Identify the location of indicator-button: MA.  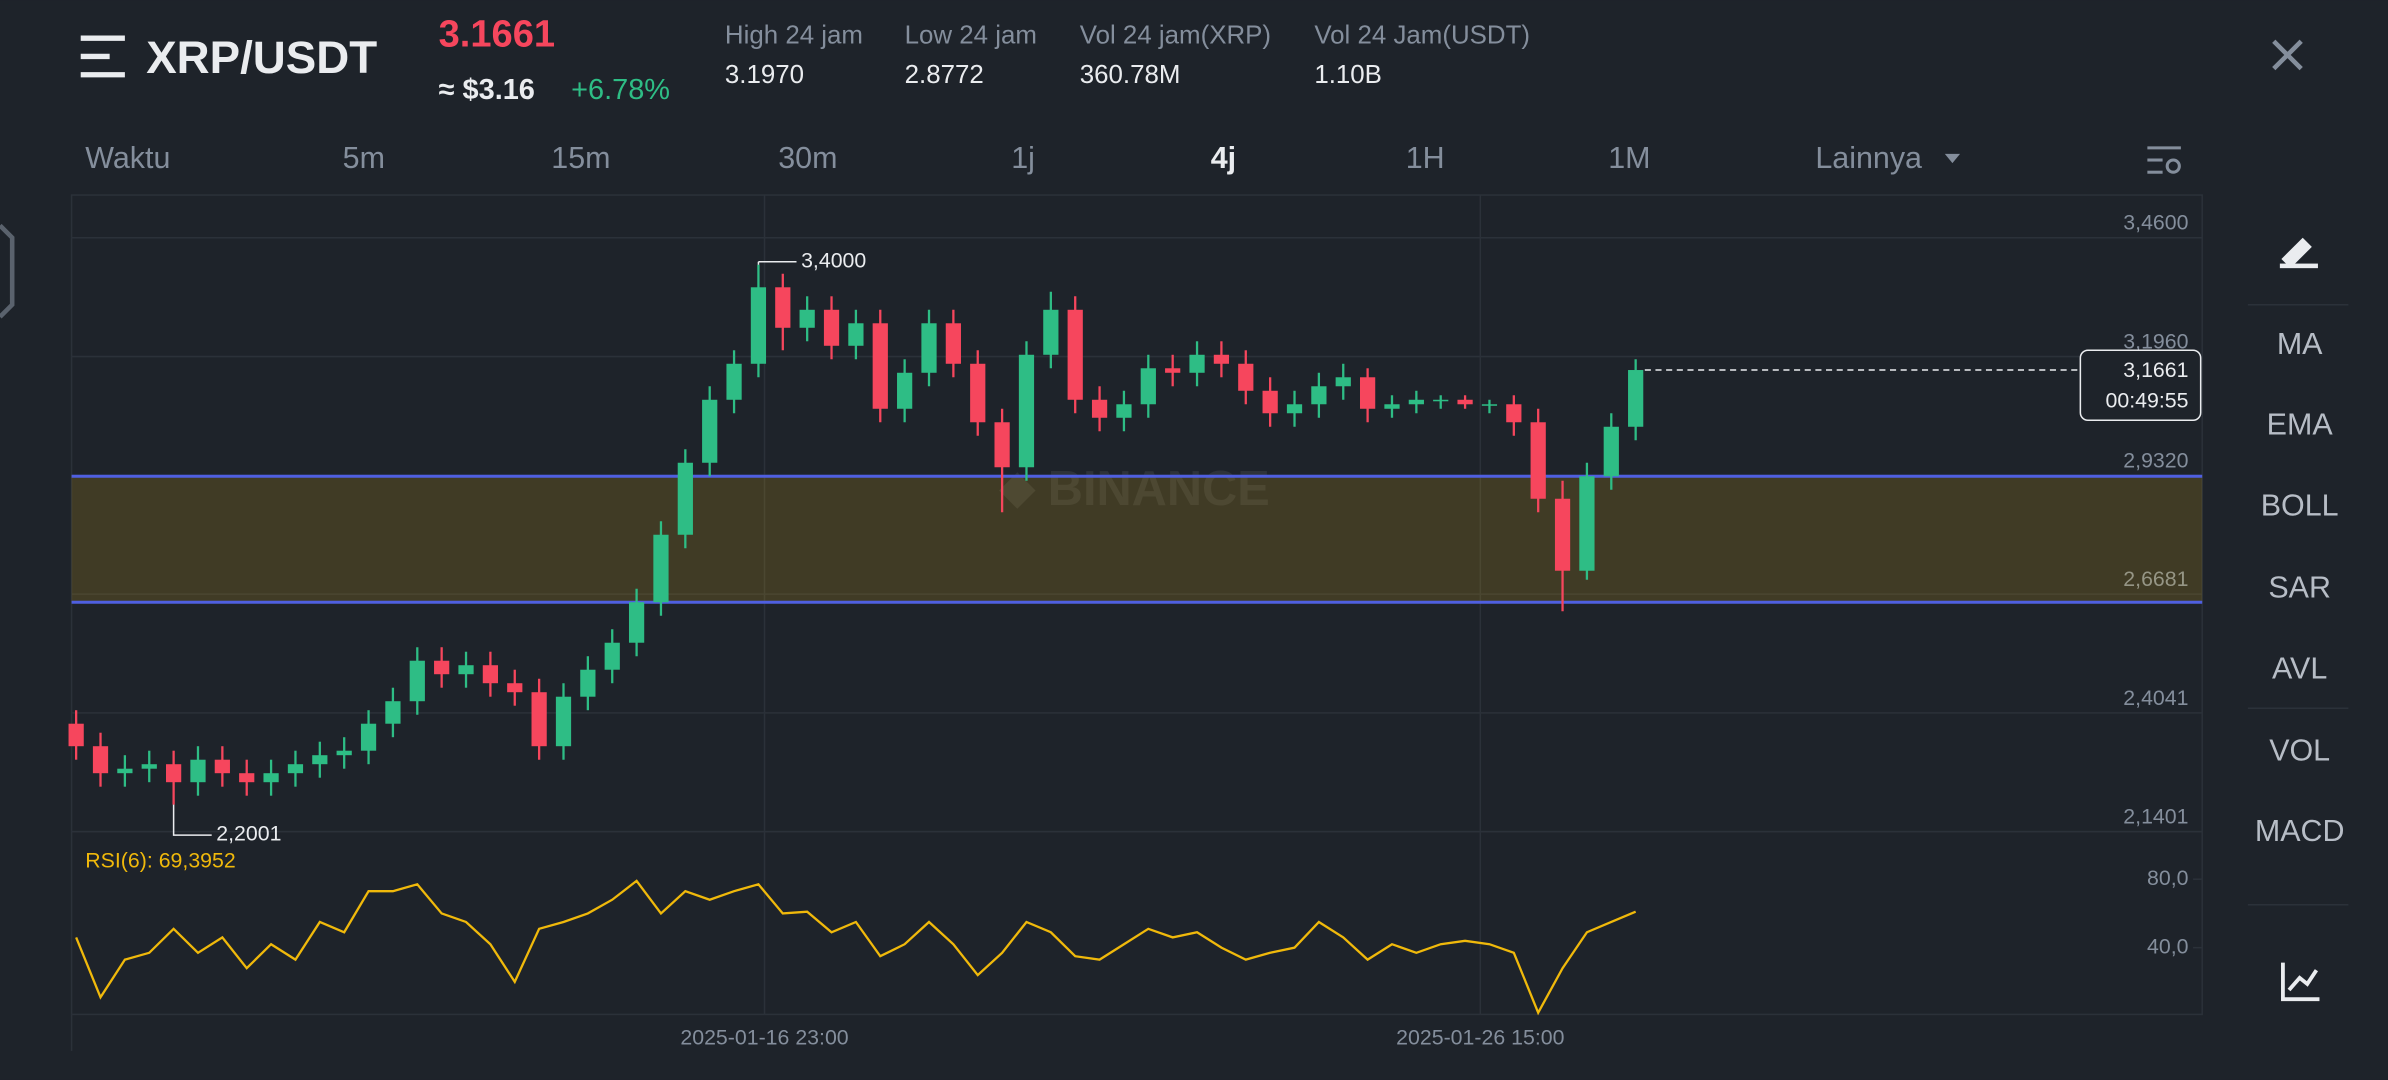
(2300, 344).